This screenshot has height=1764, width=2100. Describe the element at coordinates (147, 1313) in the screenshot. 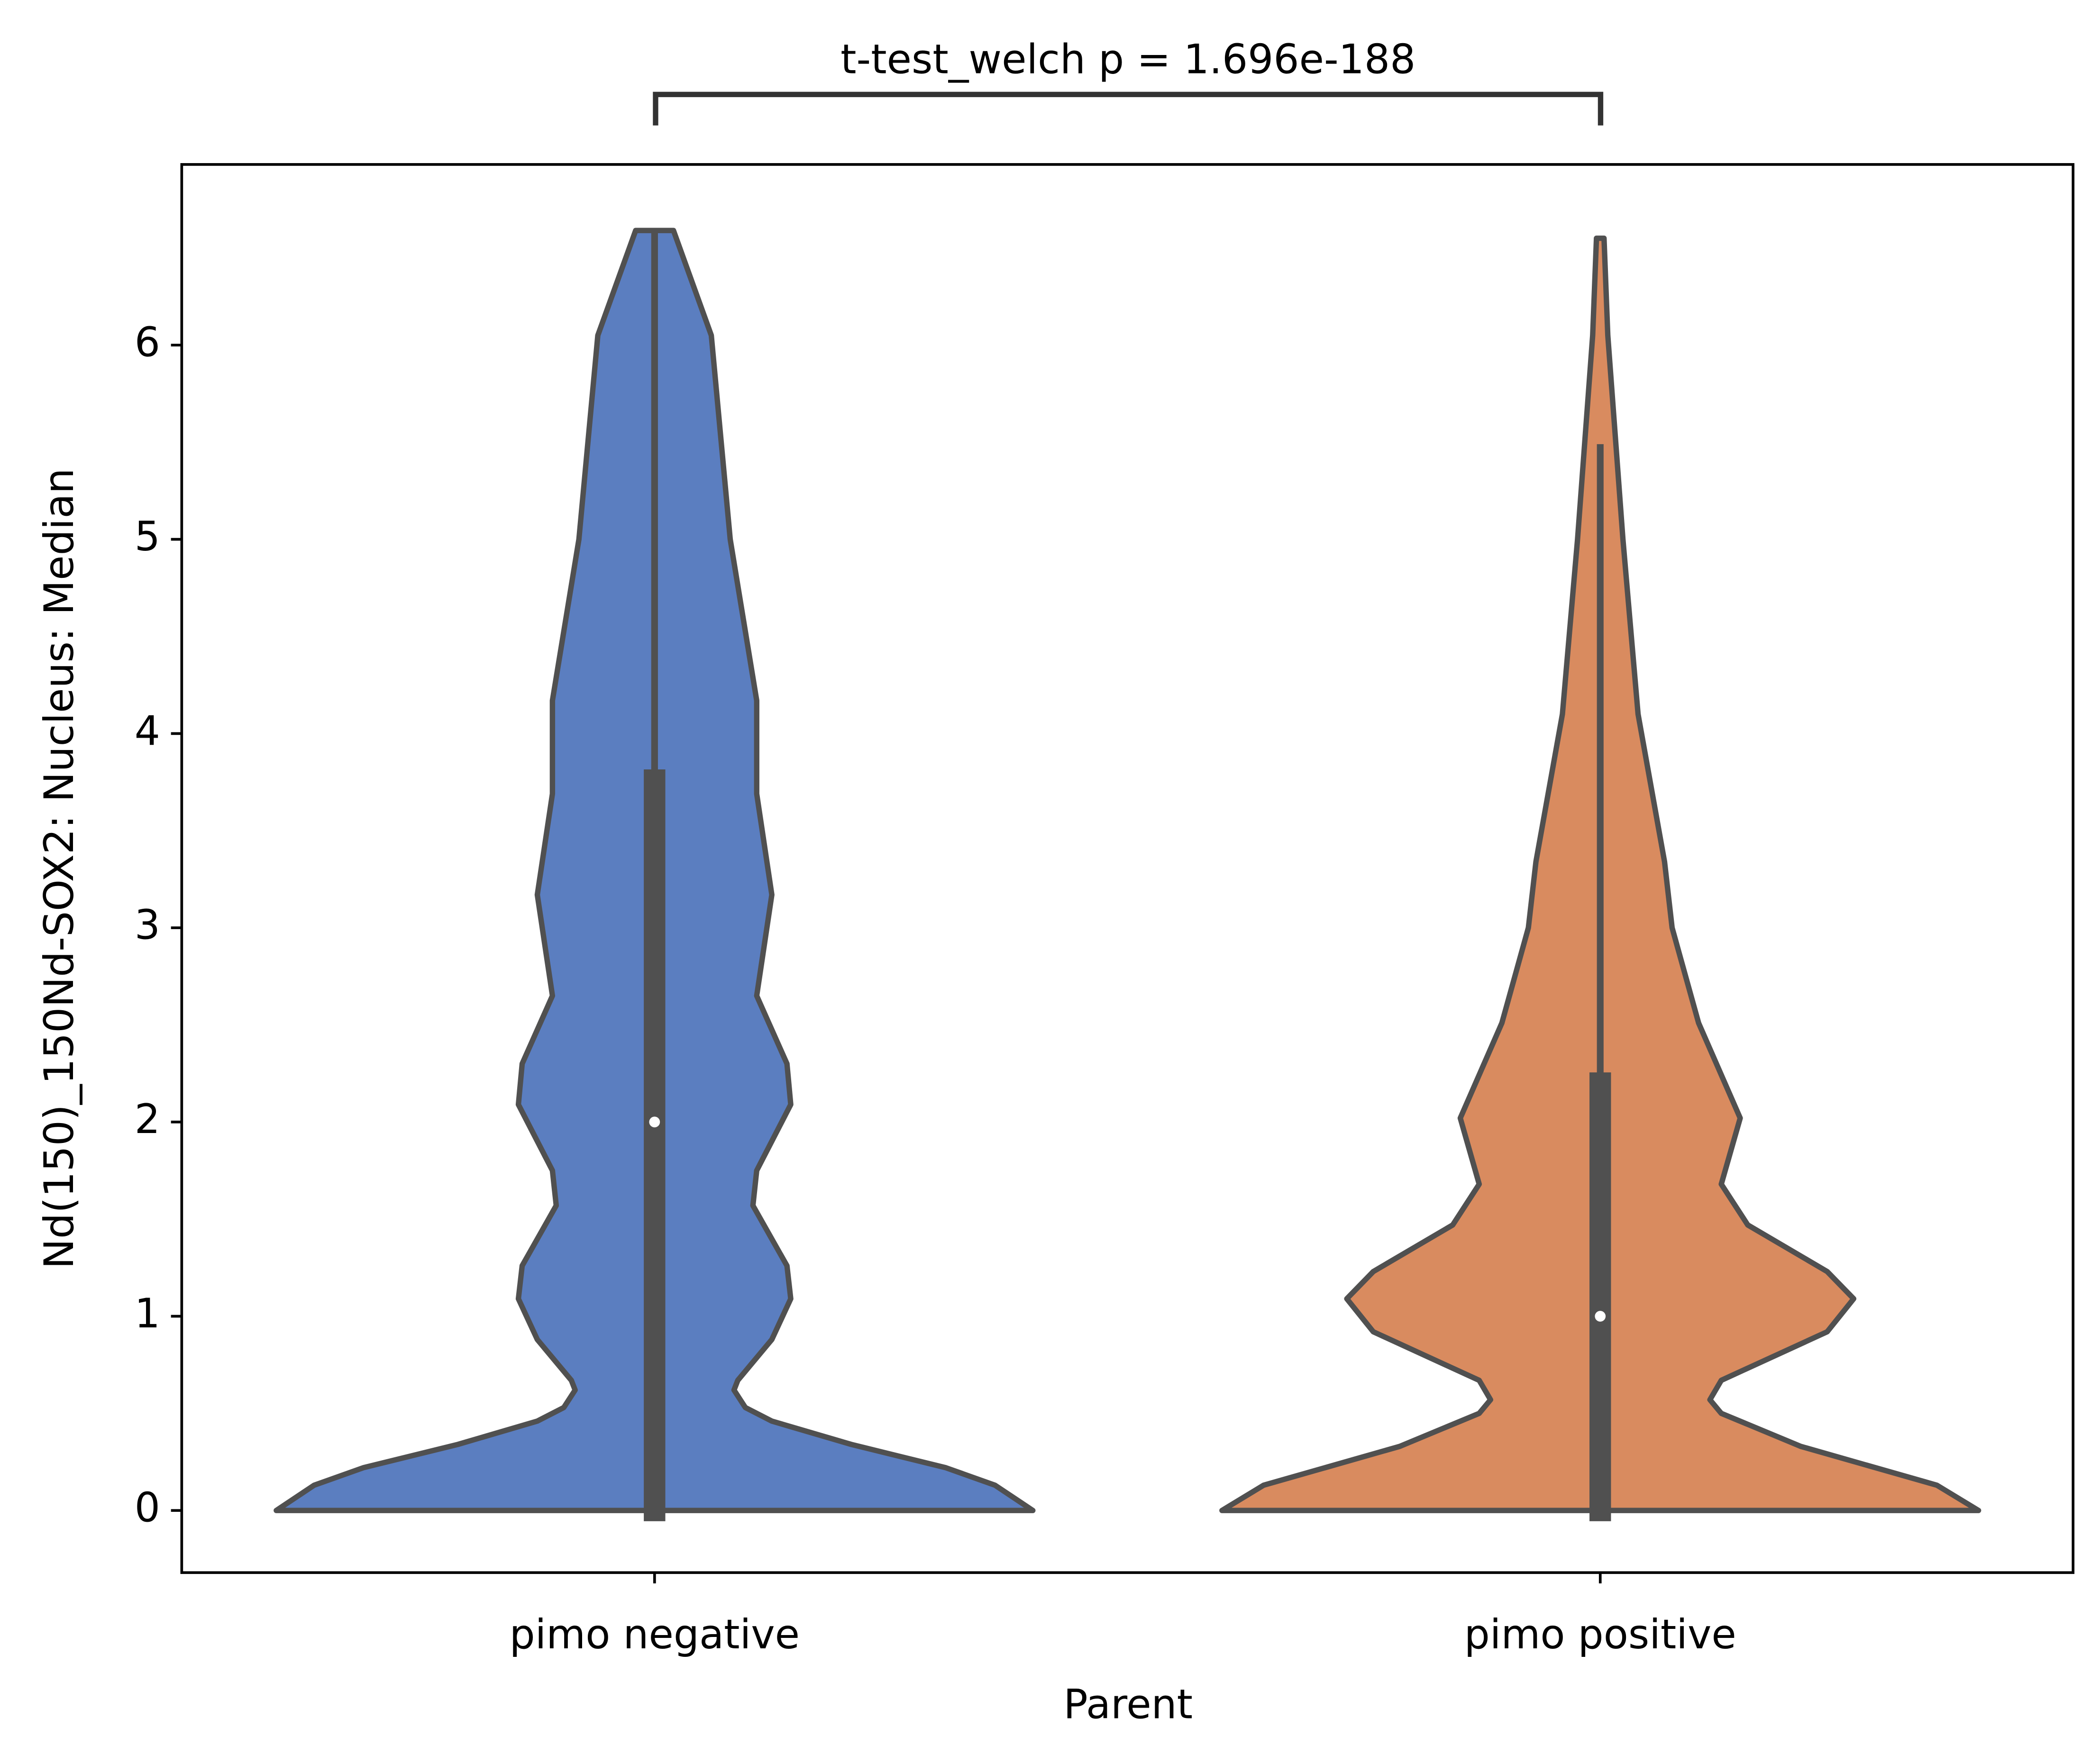

I see `y-tick-label: 1` at that location.